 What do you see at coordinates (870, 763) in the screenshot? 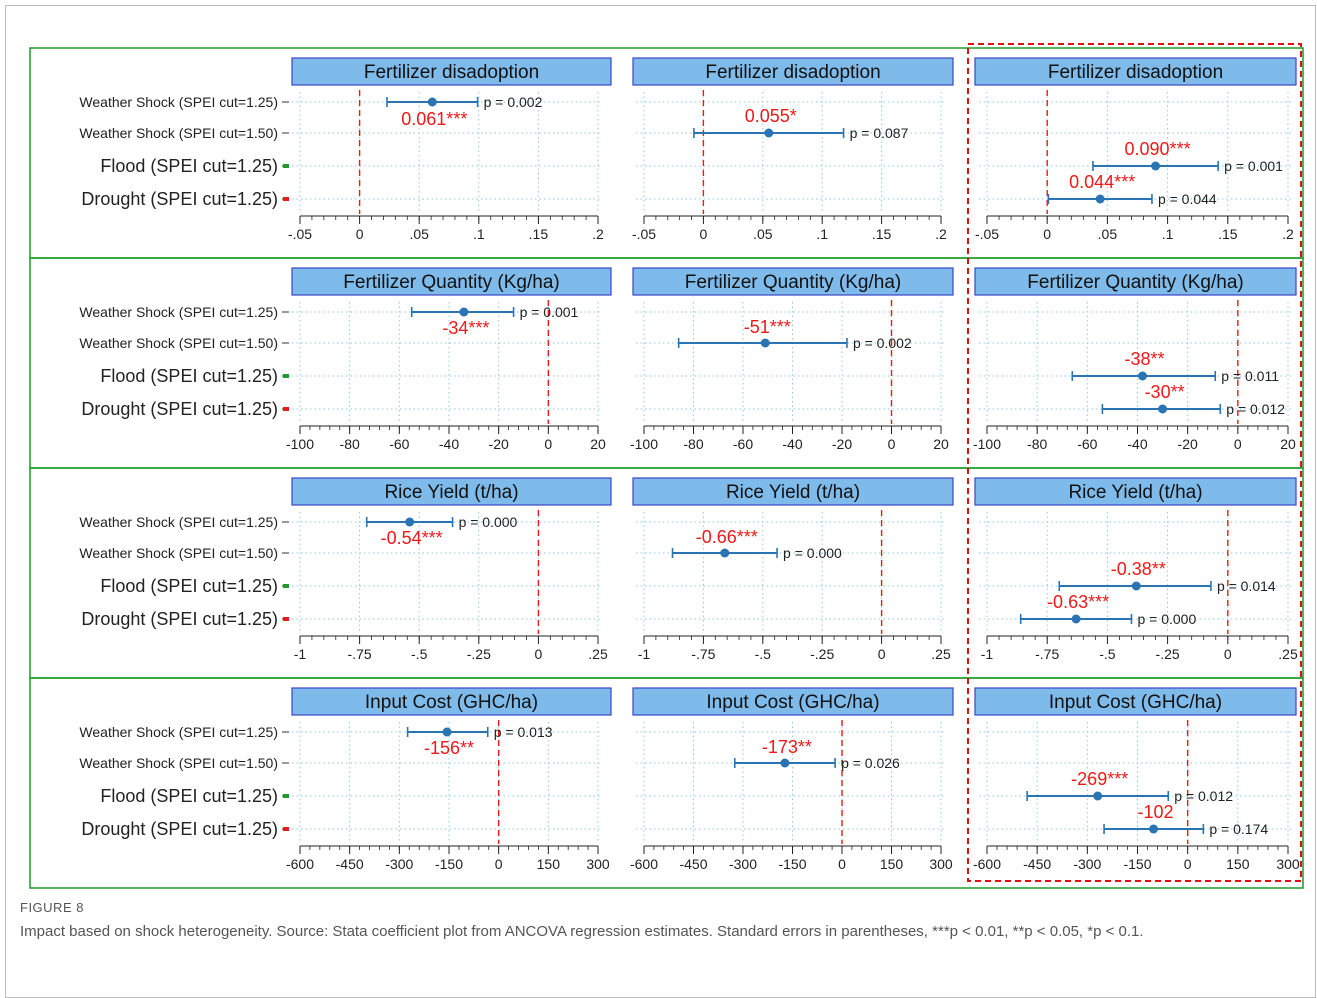
I see `p-value-label: p = 0.026` at bounding box center [870, 763].